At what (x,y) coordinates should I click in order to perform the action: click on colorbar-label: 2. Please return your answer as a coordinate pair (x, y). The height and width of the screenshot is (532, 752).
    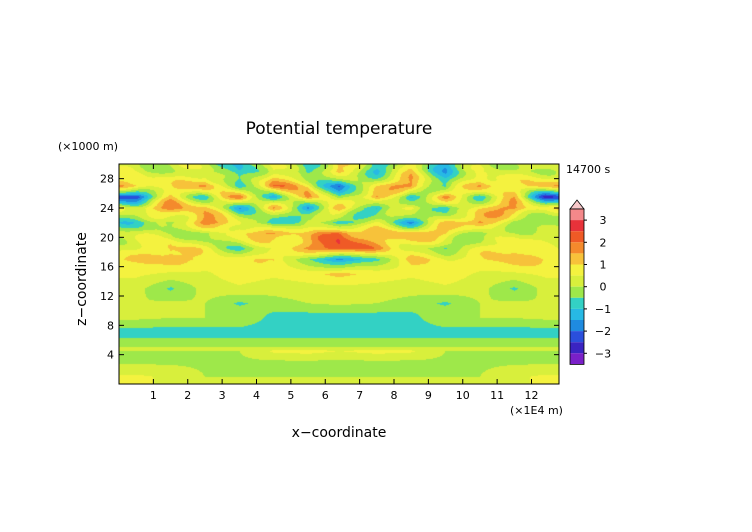
    Looking at the image, I should click on (603, 242).